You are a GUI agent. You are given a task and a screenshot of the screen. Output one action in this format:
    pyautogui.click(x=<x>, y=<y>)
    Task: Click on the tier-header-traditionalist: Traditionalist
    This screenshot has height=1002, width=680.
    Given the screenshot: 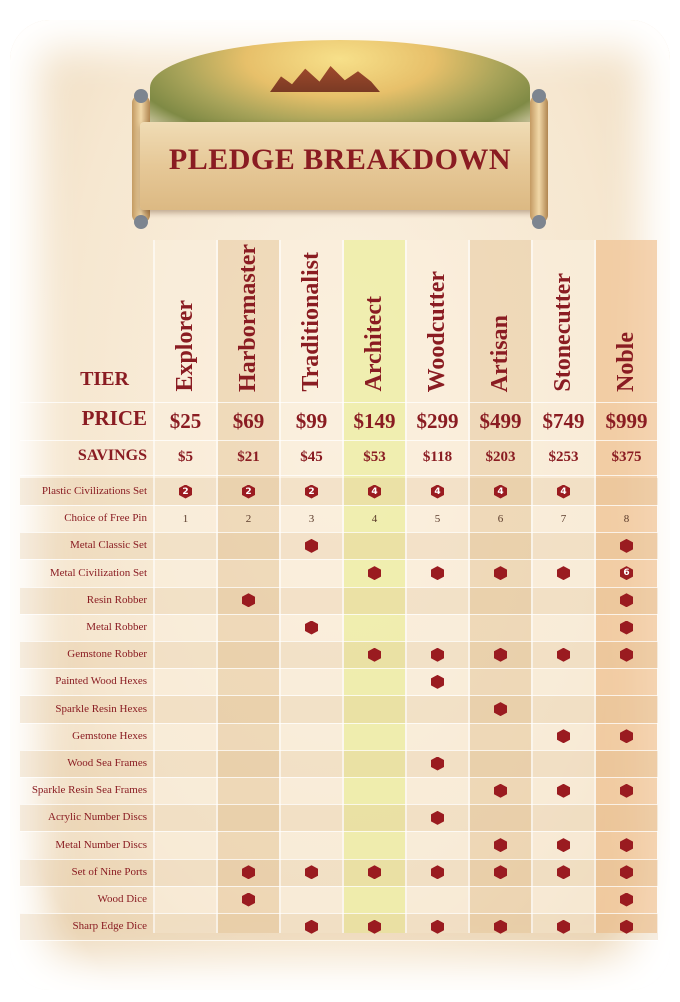 What is the action you would take?
    pyautogui.click(x=311, y=320)
    